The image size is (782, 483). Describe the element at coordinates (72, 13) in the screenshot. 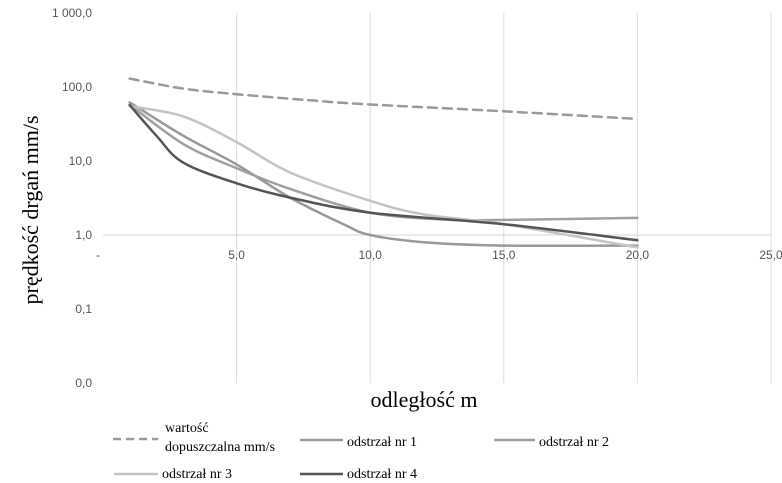

I see `y-tick-label: 1 000,0` at that location.